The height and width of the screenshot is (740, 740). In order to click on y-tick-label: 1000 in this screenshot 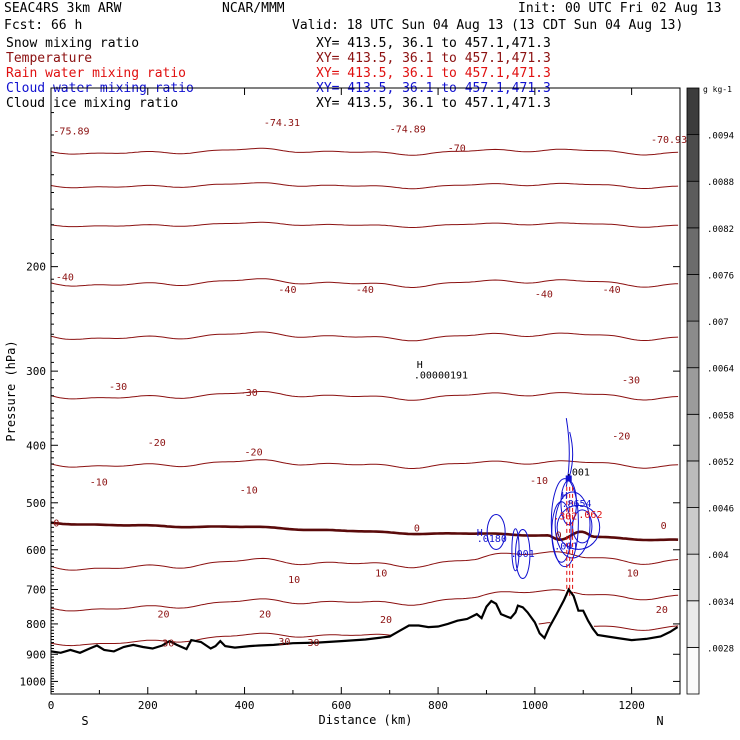, I will do `click(33, 681)`.